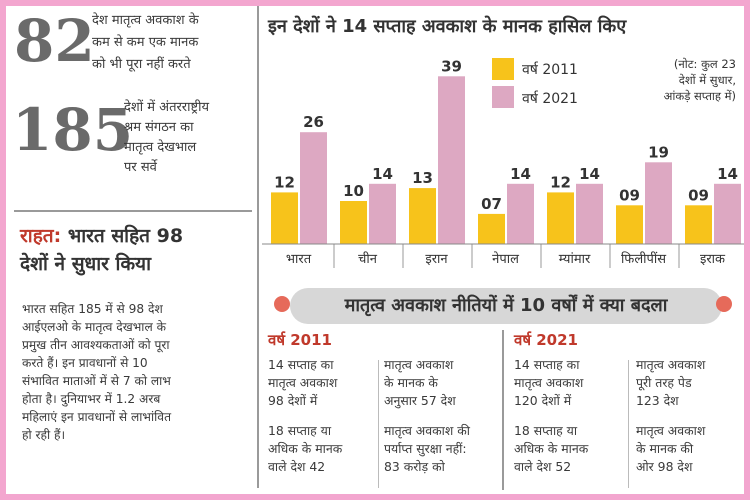 The image size is (750, 500). What do you see at coordinates (550, 69) in the screenshot?
I see `legend-label-2011: वर्ष 2011` at bounding box center [550, 69].